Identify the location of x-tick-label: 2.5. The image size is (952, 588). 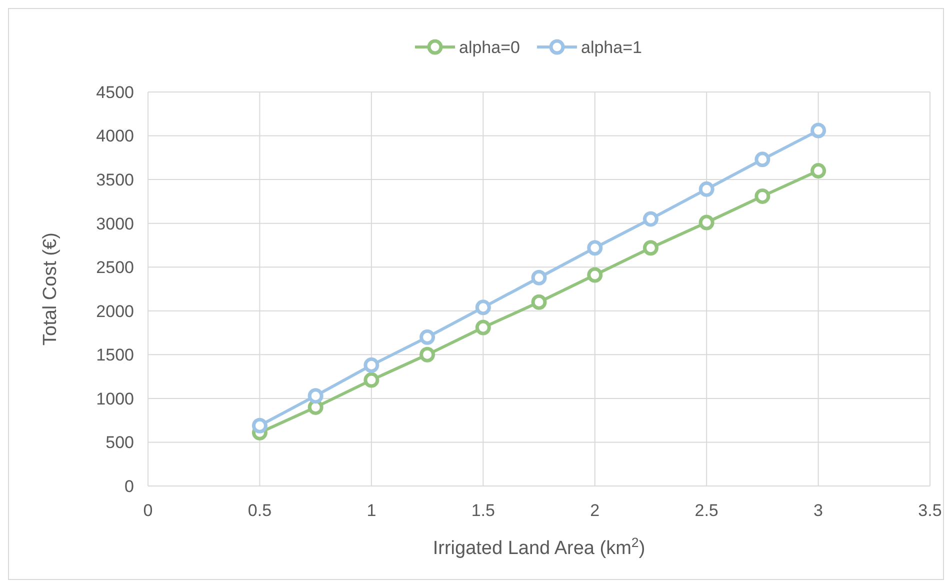
(706, 510).